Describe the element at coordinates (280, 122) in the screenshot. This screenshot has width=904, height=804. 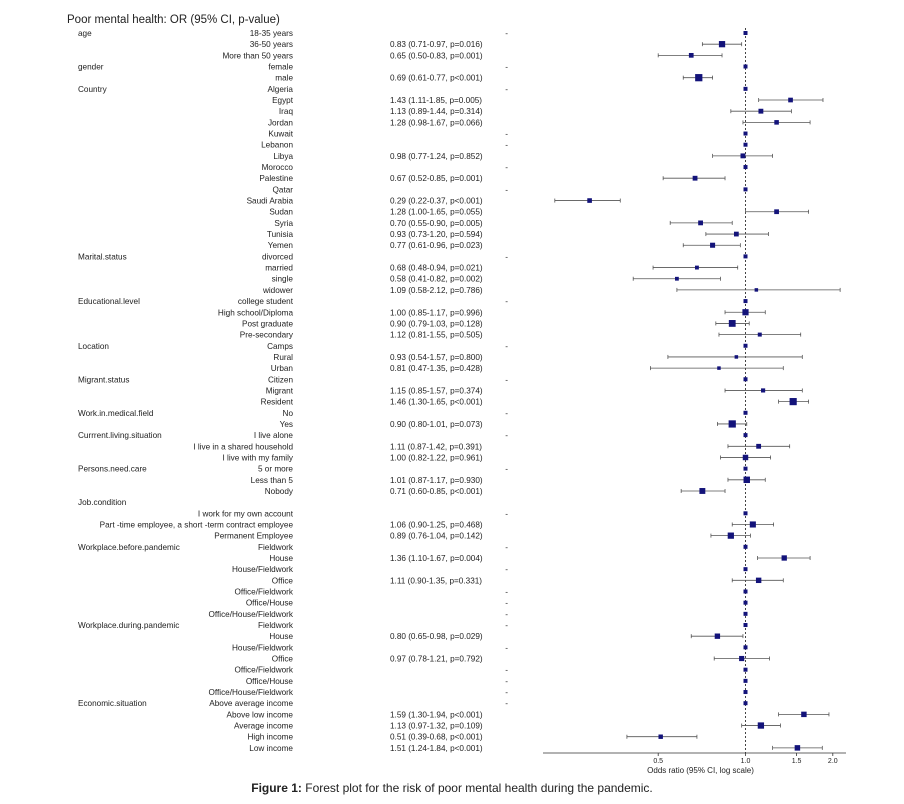
I see `row-label: Jordan` at that location.